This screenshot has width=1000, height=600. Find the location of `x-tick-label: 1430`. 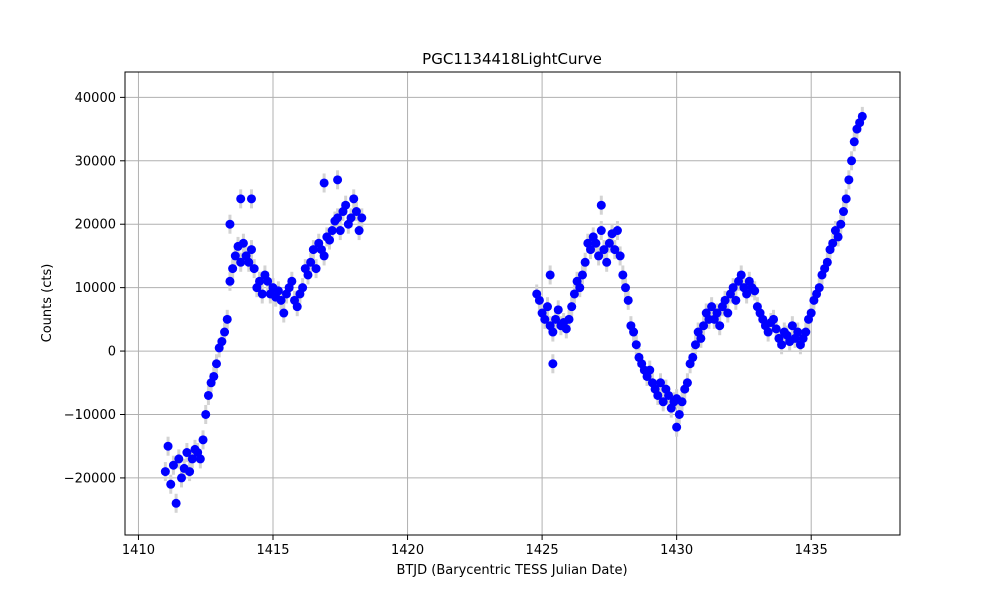

x-tick-label: 1430 is located at coordinates (676, 550).